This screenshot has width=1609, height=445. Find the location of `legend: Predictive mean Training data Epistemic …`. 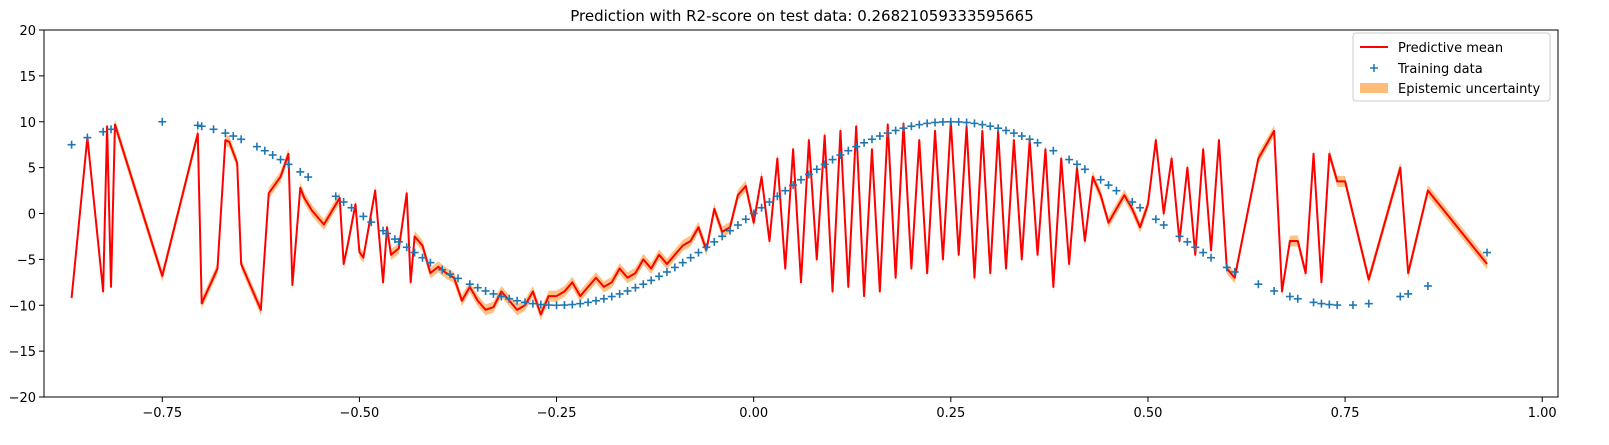

legend: Predictive mean Training data Epistemic … is located at coordinates (1451, 67).